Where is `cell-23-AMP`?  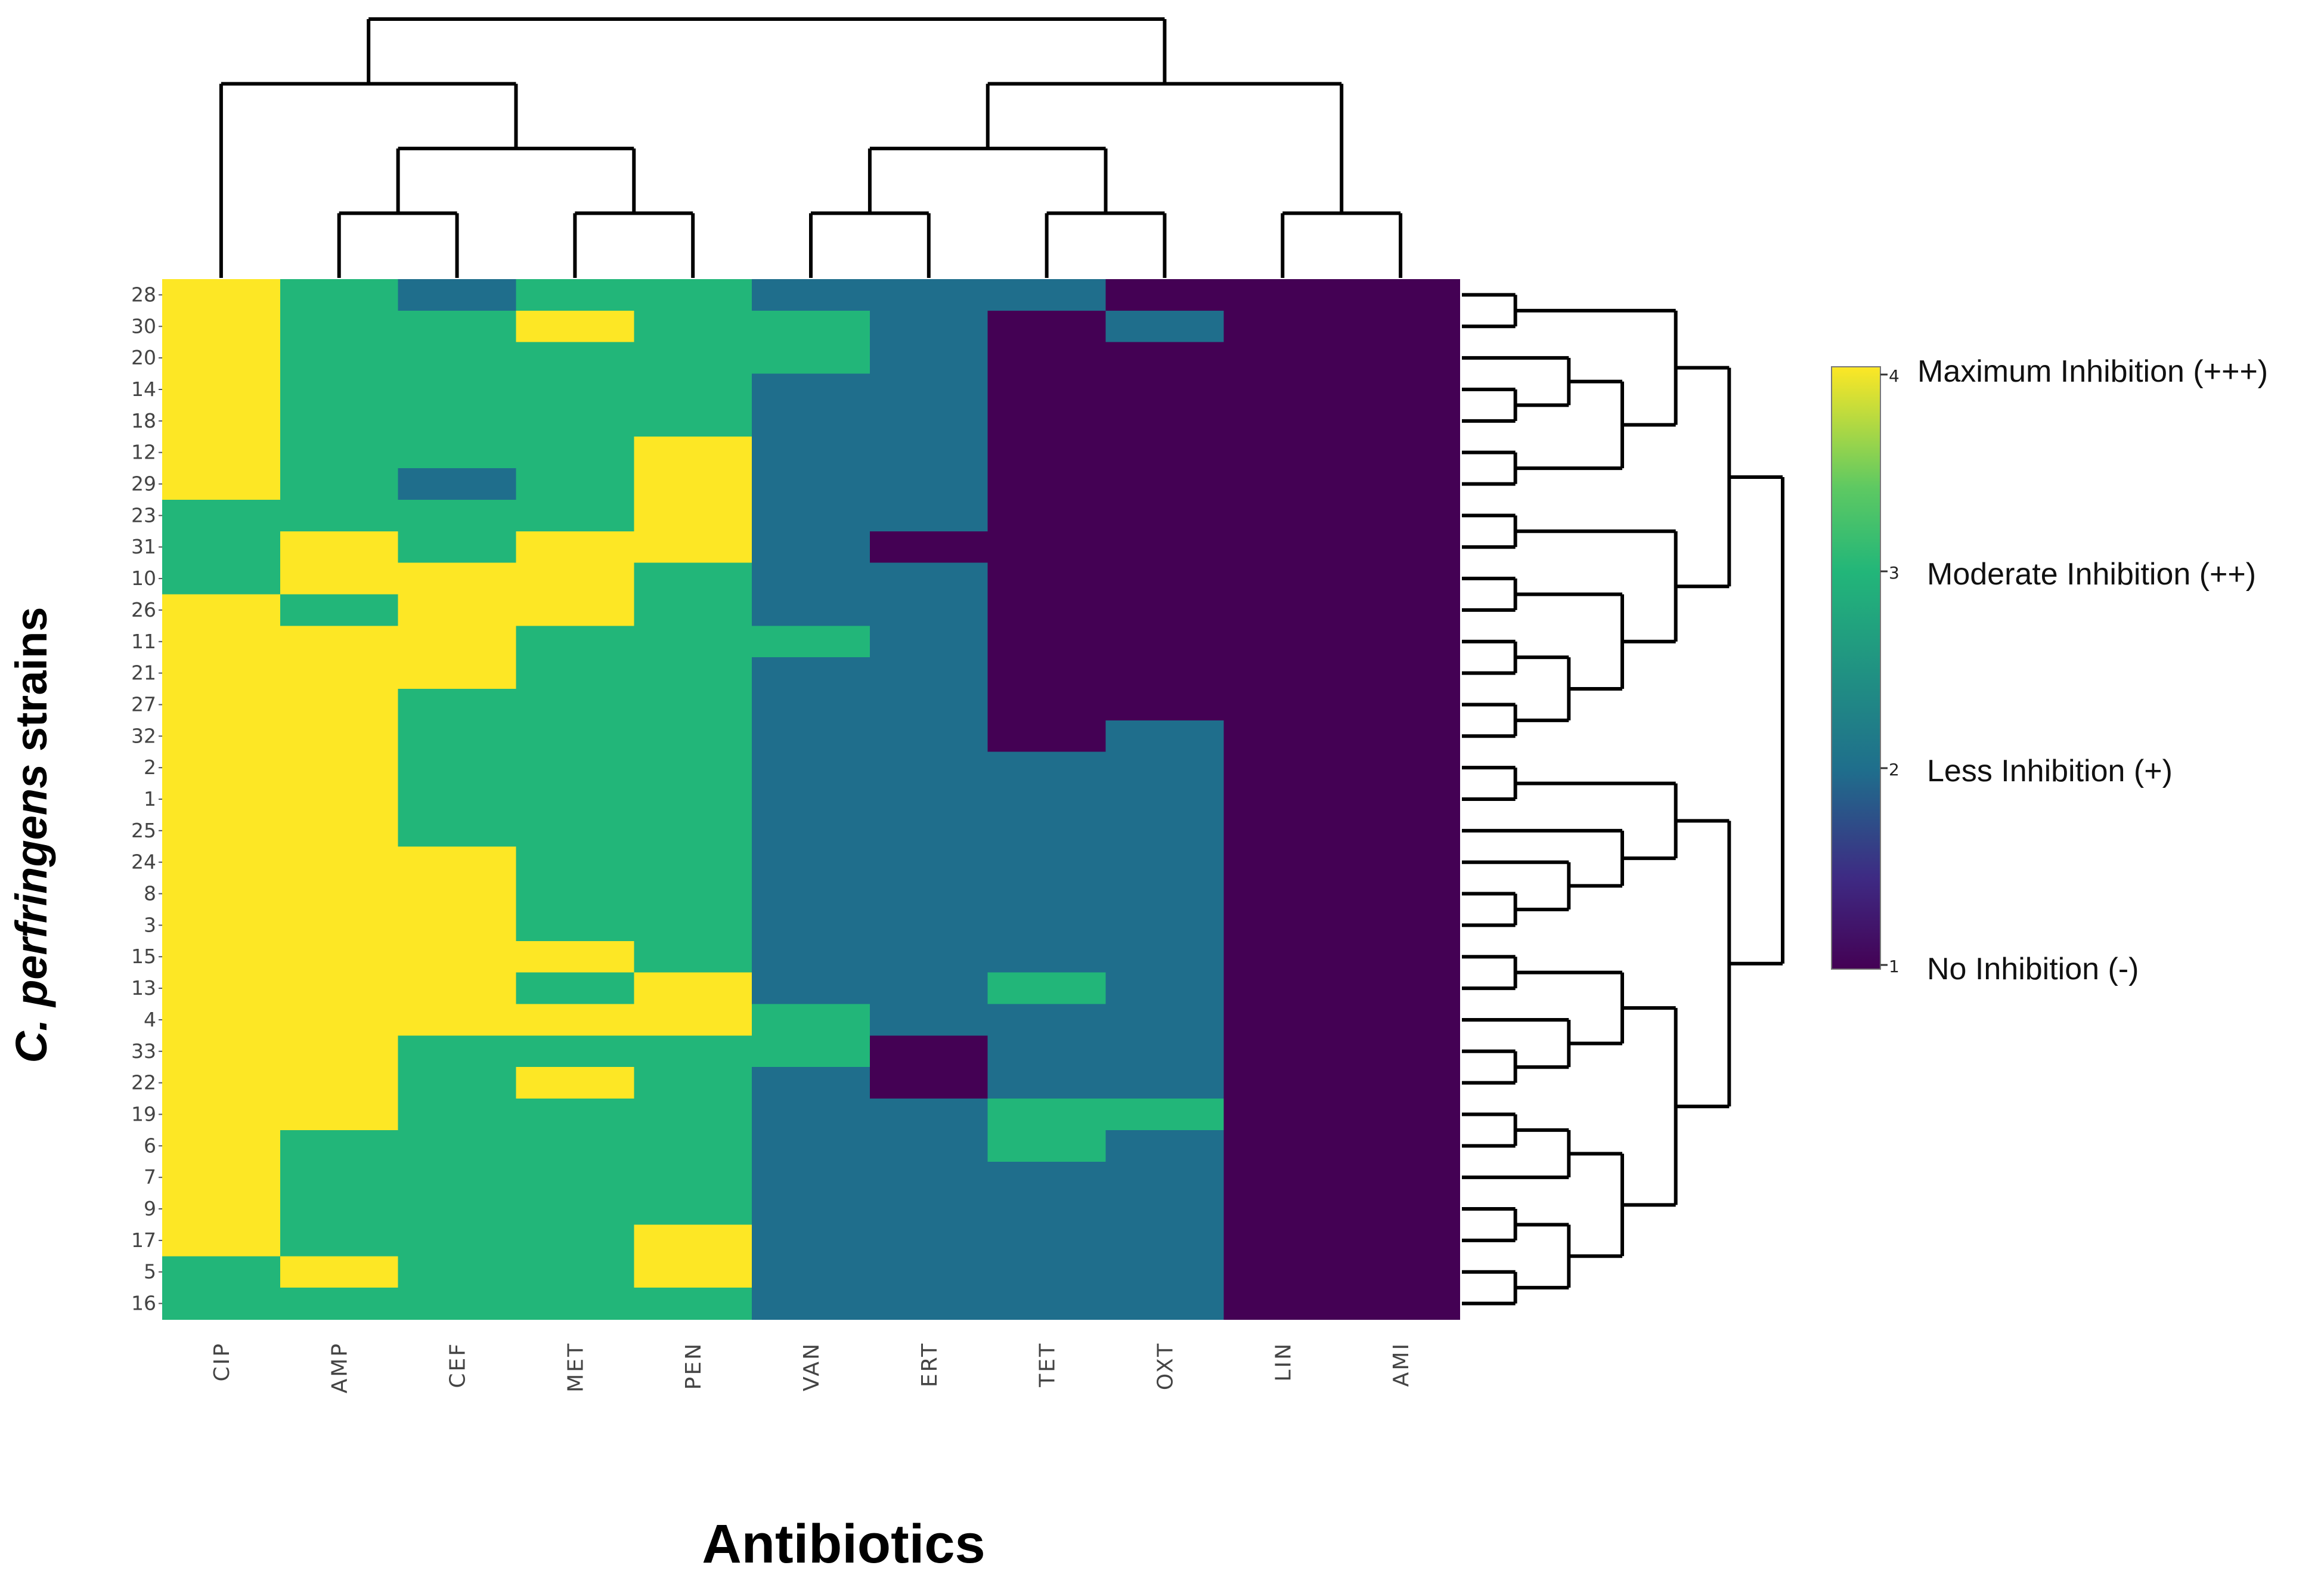 cell-23-AMP is located at coordinates (339, 515).